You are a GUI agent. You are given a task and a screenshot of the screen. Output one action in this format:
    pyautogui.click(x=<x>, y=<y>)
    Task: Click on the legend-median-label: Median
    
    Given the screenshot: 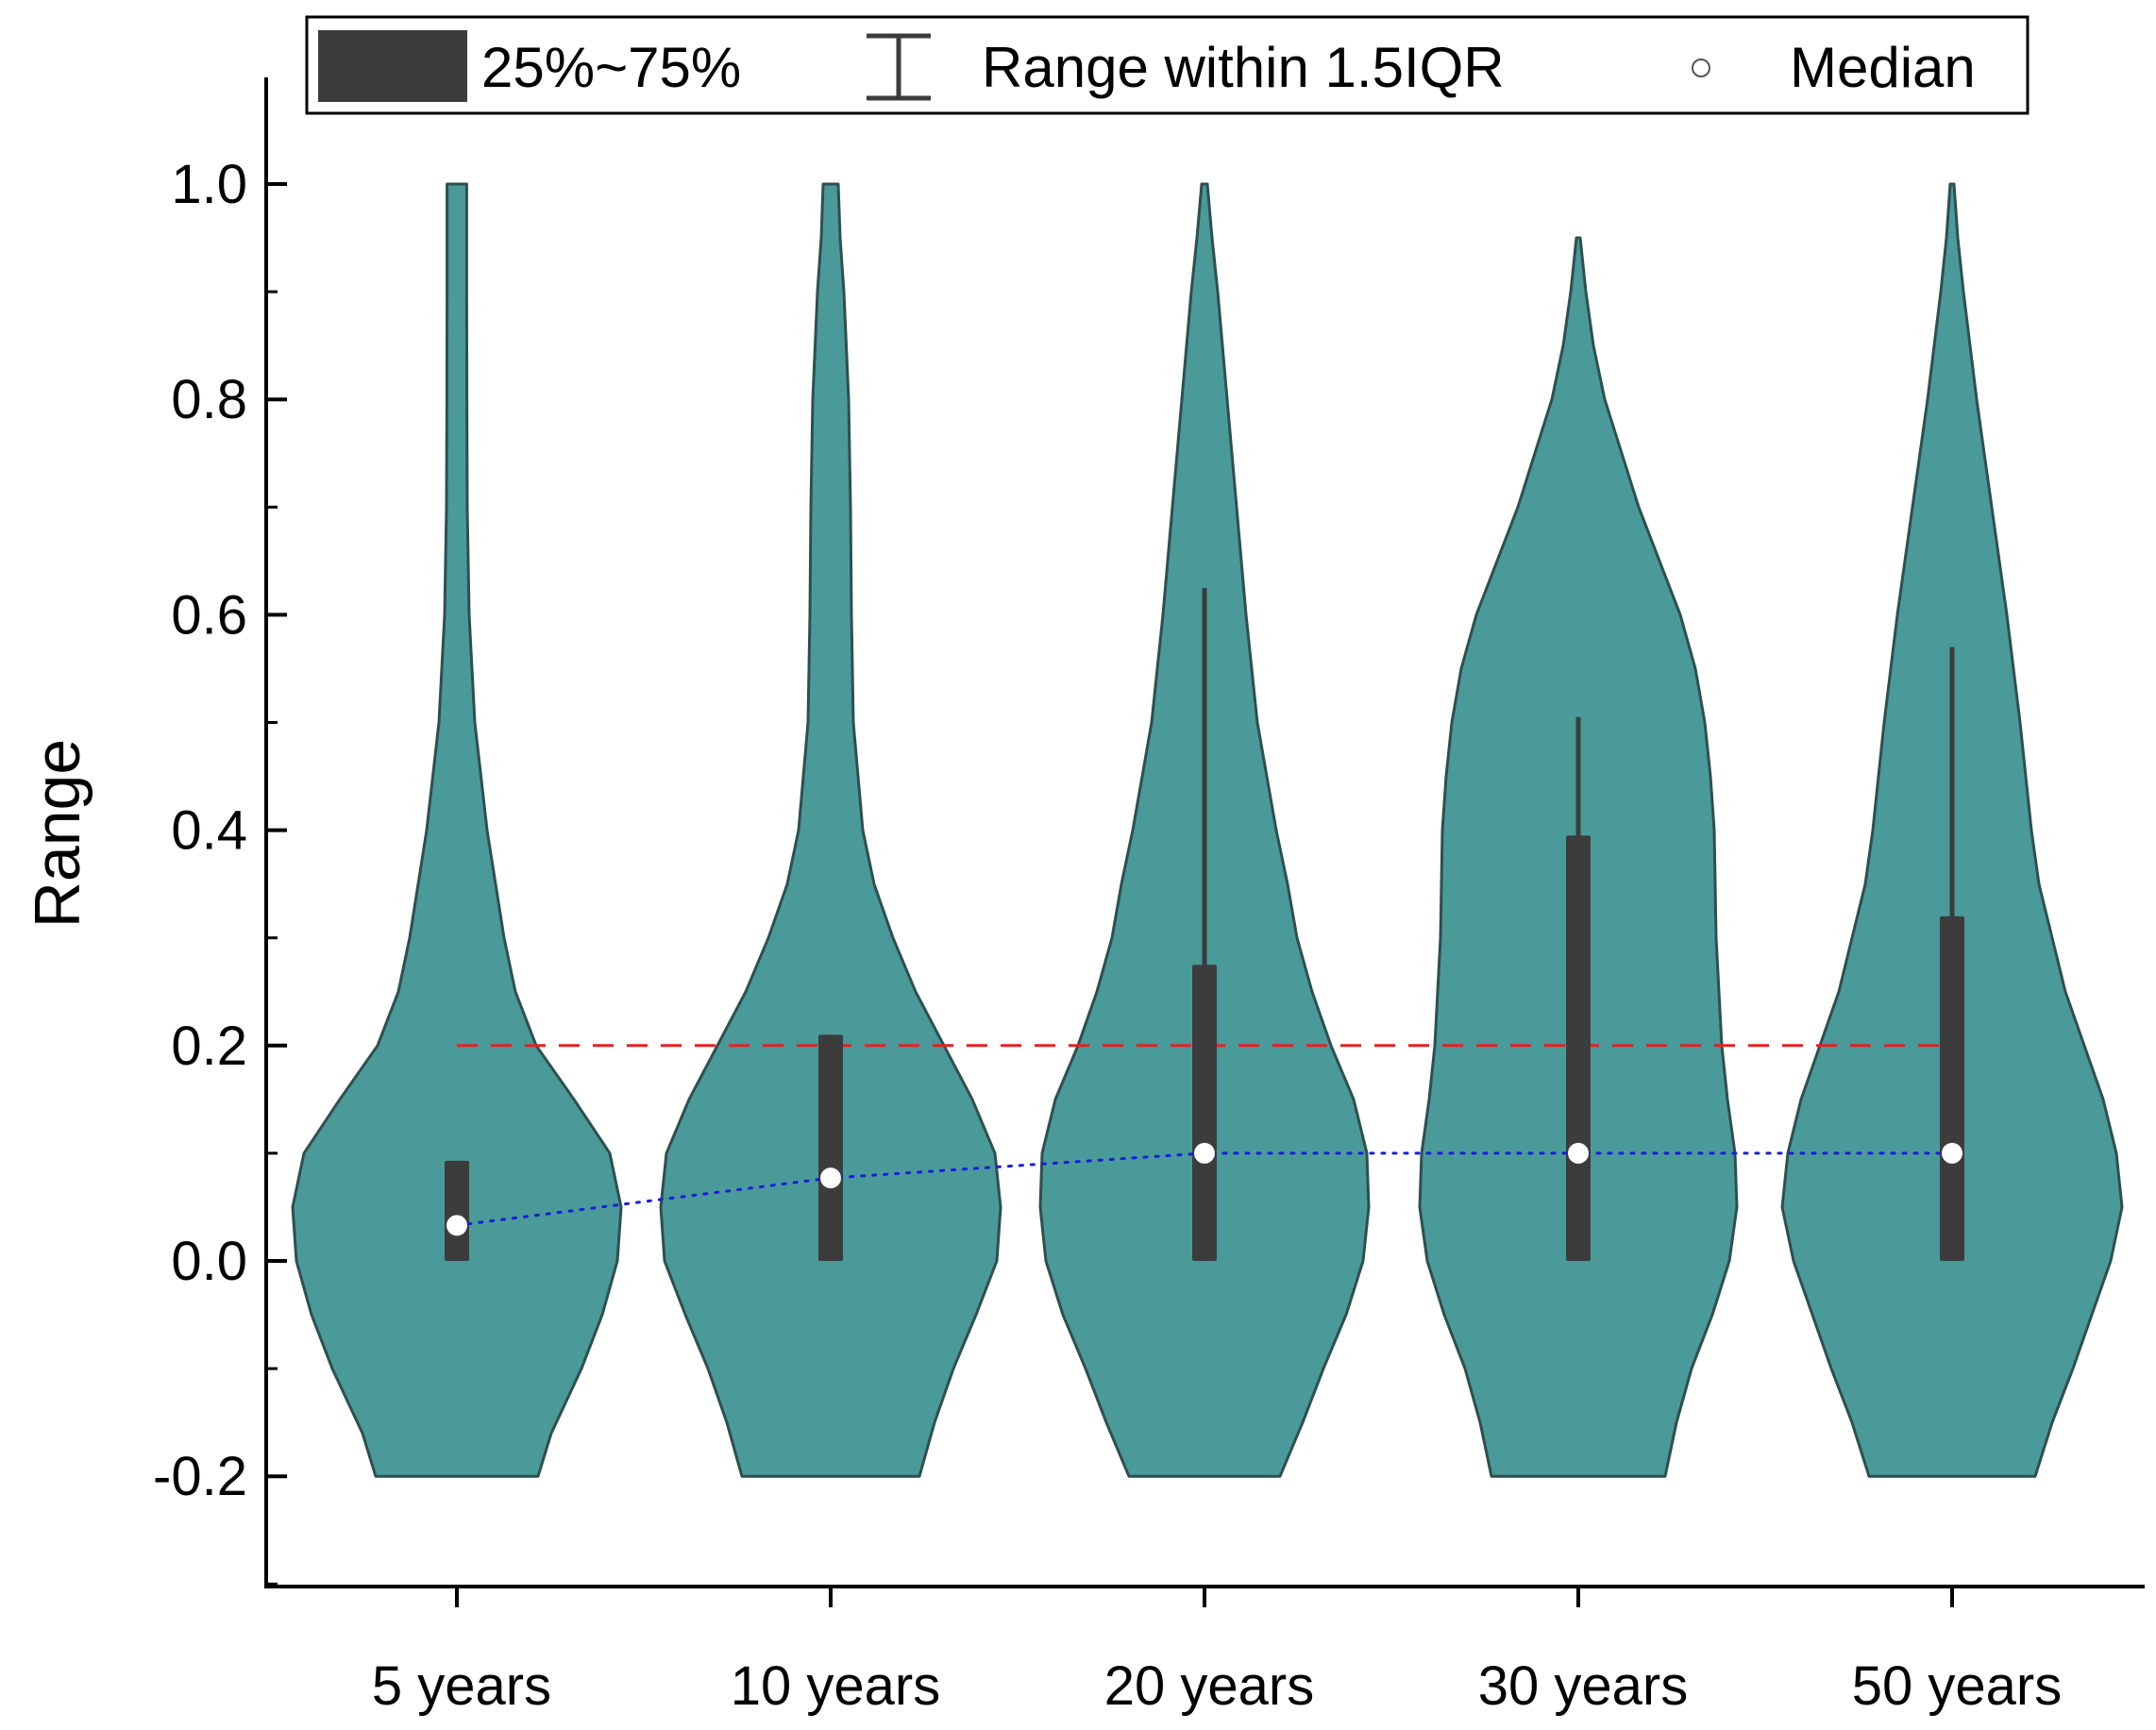 What is the action you would take?
    pyautogui.click(x=1883, y=67)
    